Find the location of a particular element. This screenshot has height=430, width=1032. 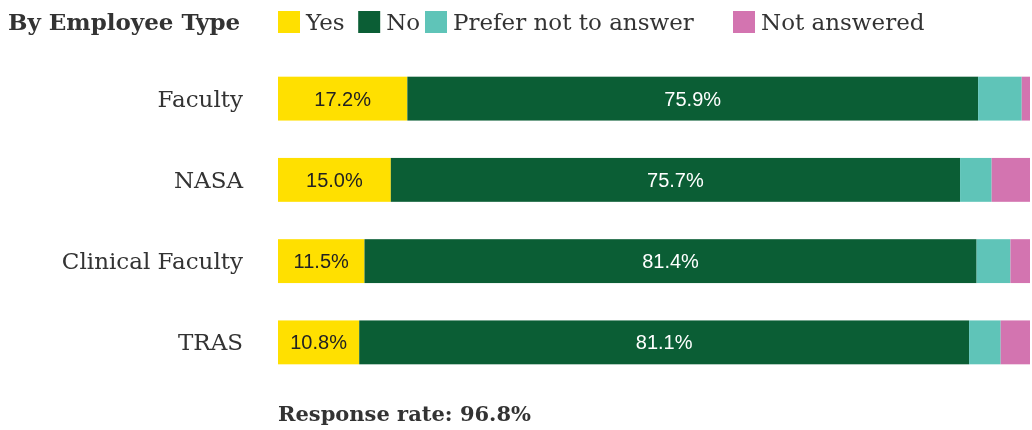

chart-title: By Employee Type is located at coordinates (124, 22).